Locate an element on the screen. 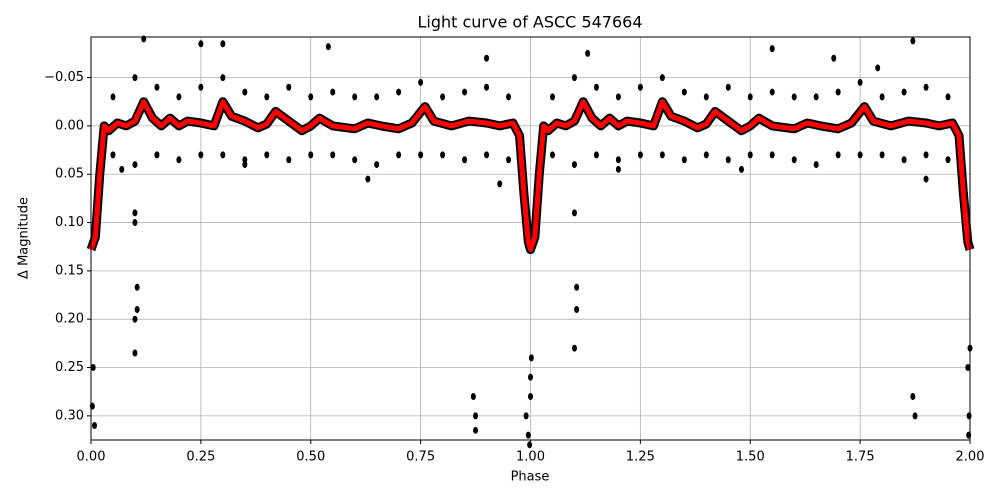 This screenshot has height=504, width=1000. y-tick-label: 0.05 is located at coordinates (69, 174).